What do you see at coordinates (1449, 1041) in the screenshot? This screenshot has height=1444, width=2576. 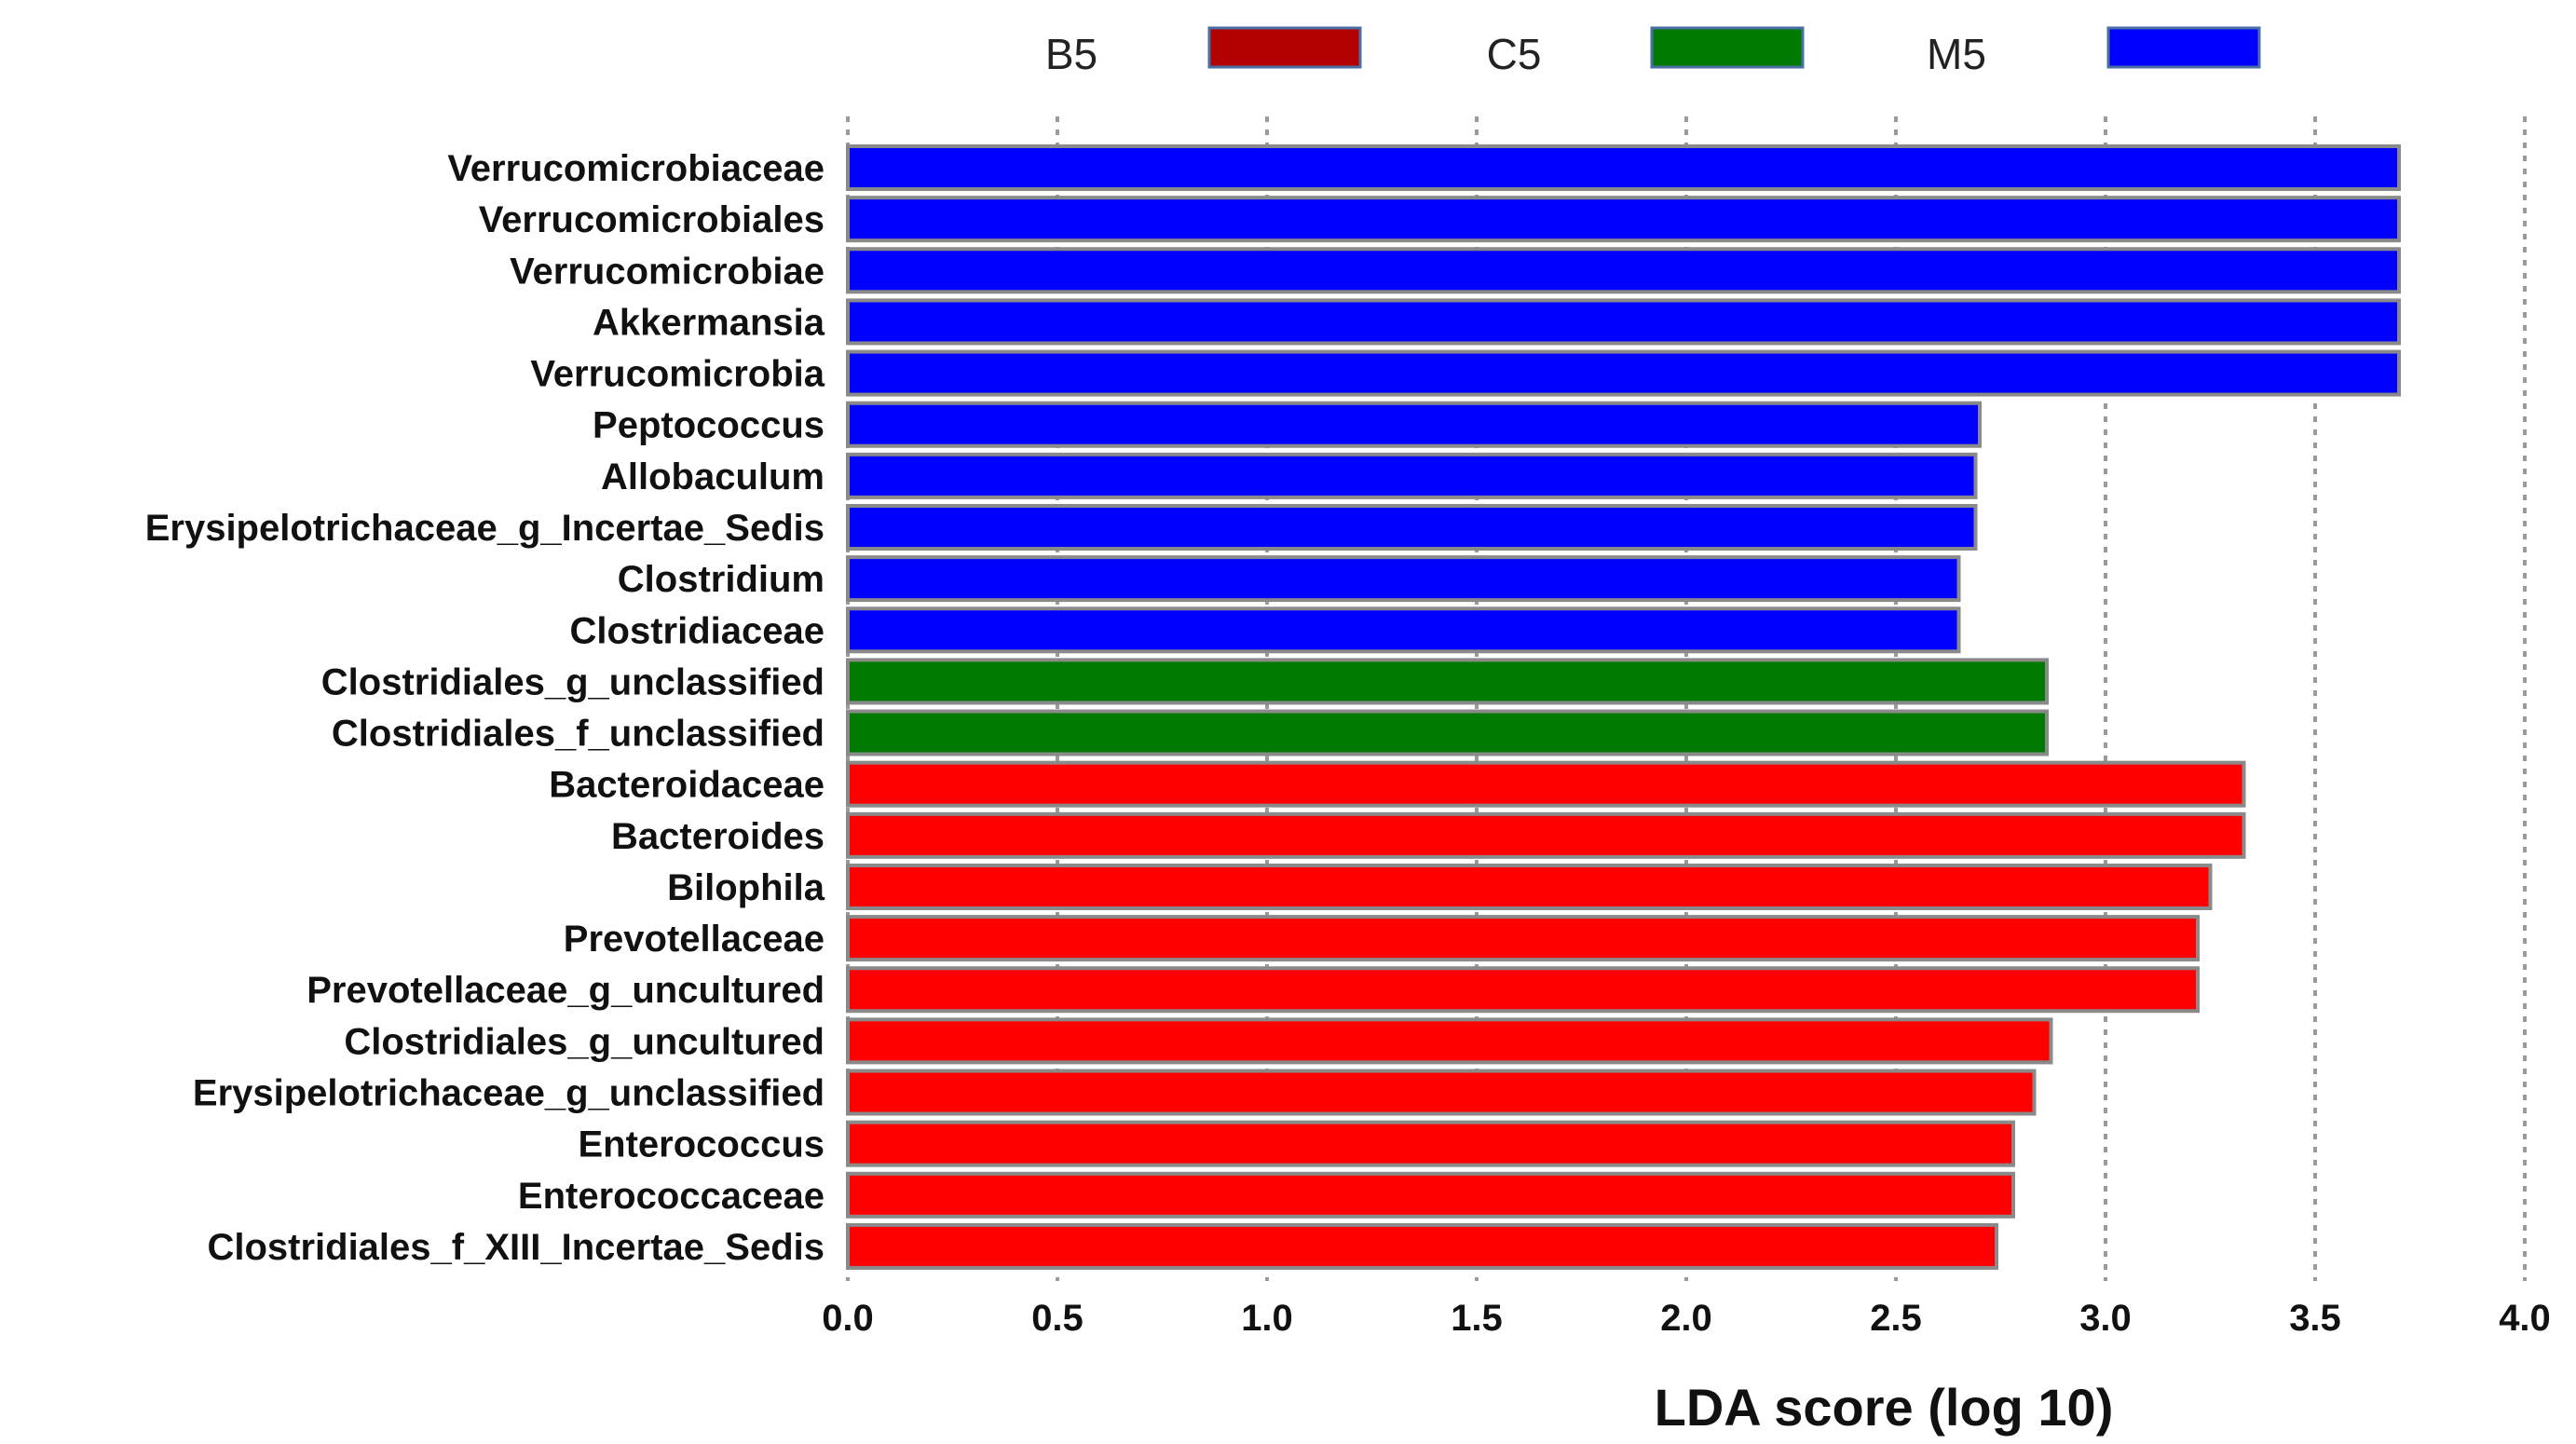 I see `bar-clostridiales_g_uncultured` at bounding box center [1449, 1041].